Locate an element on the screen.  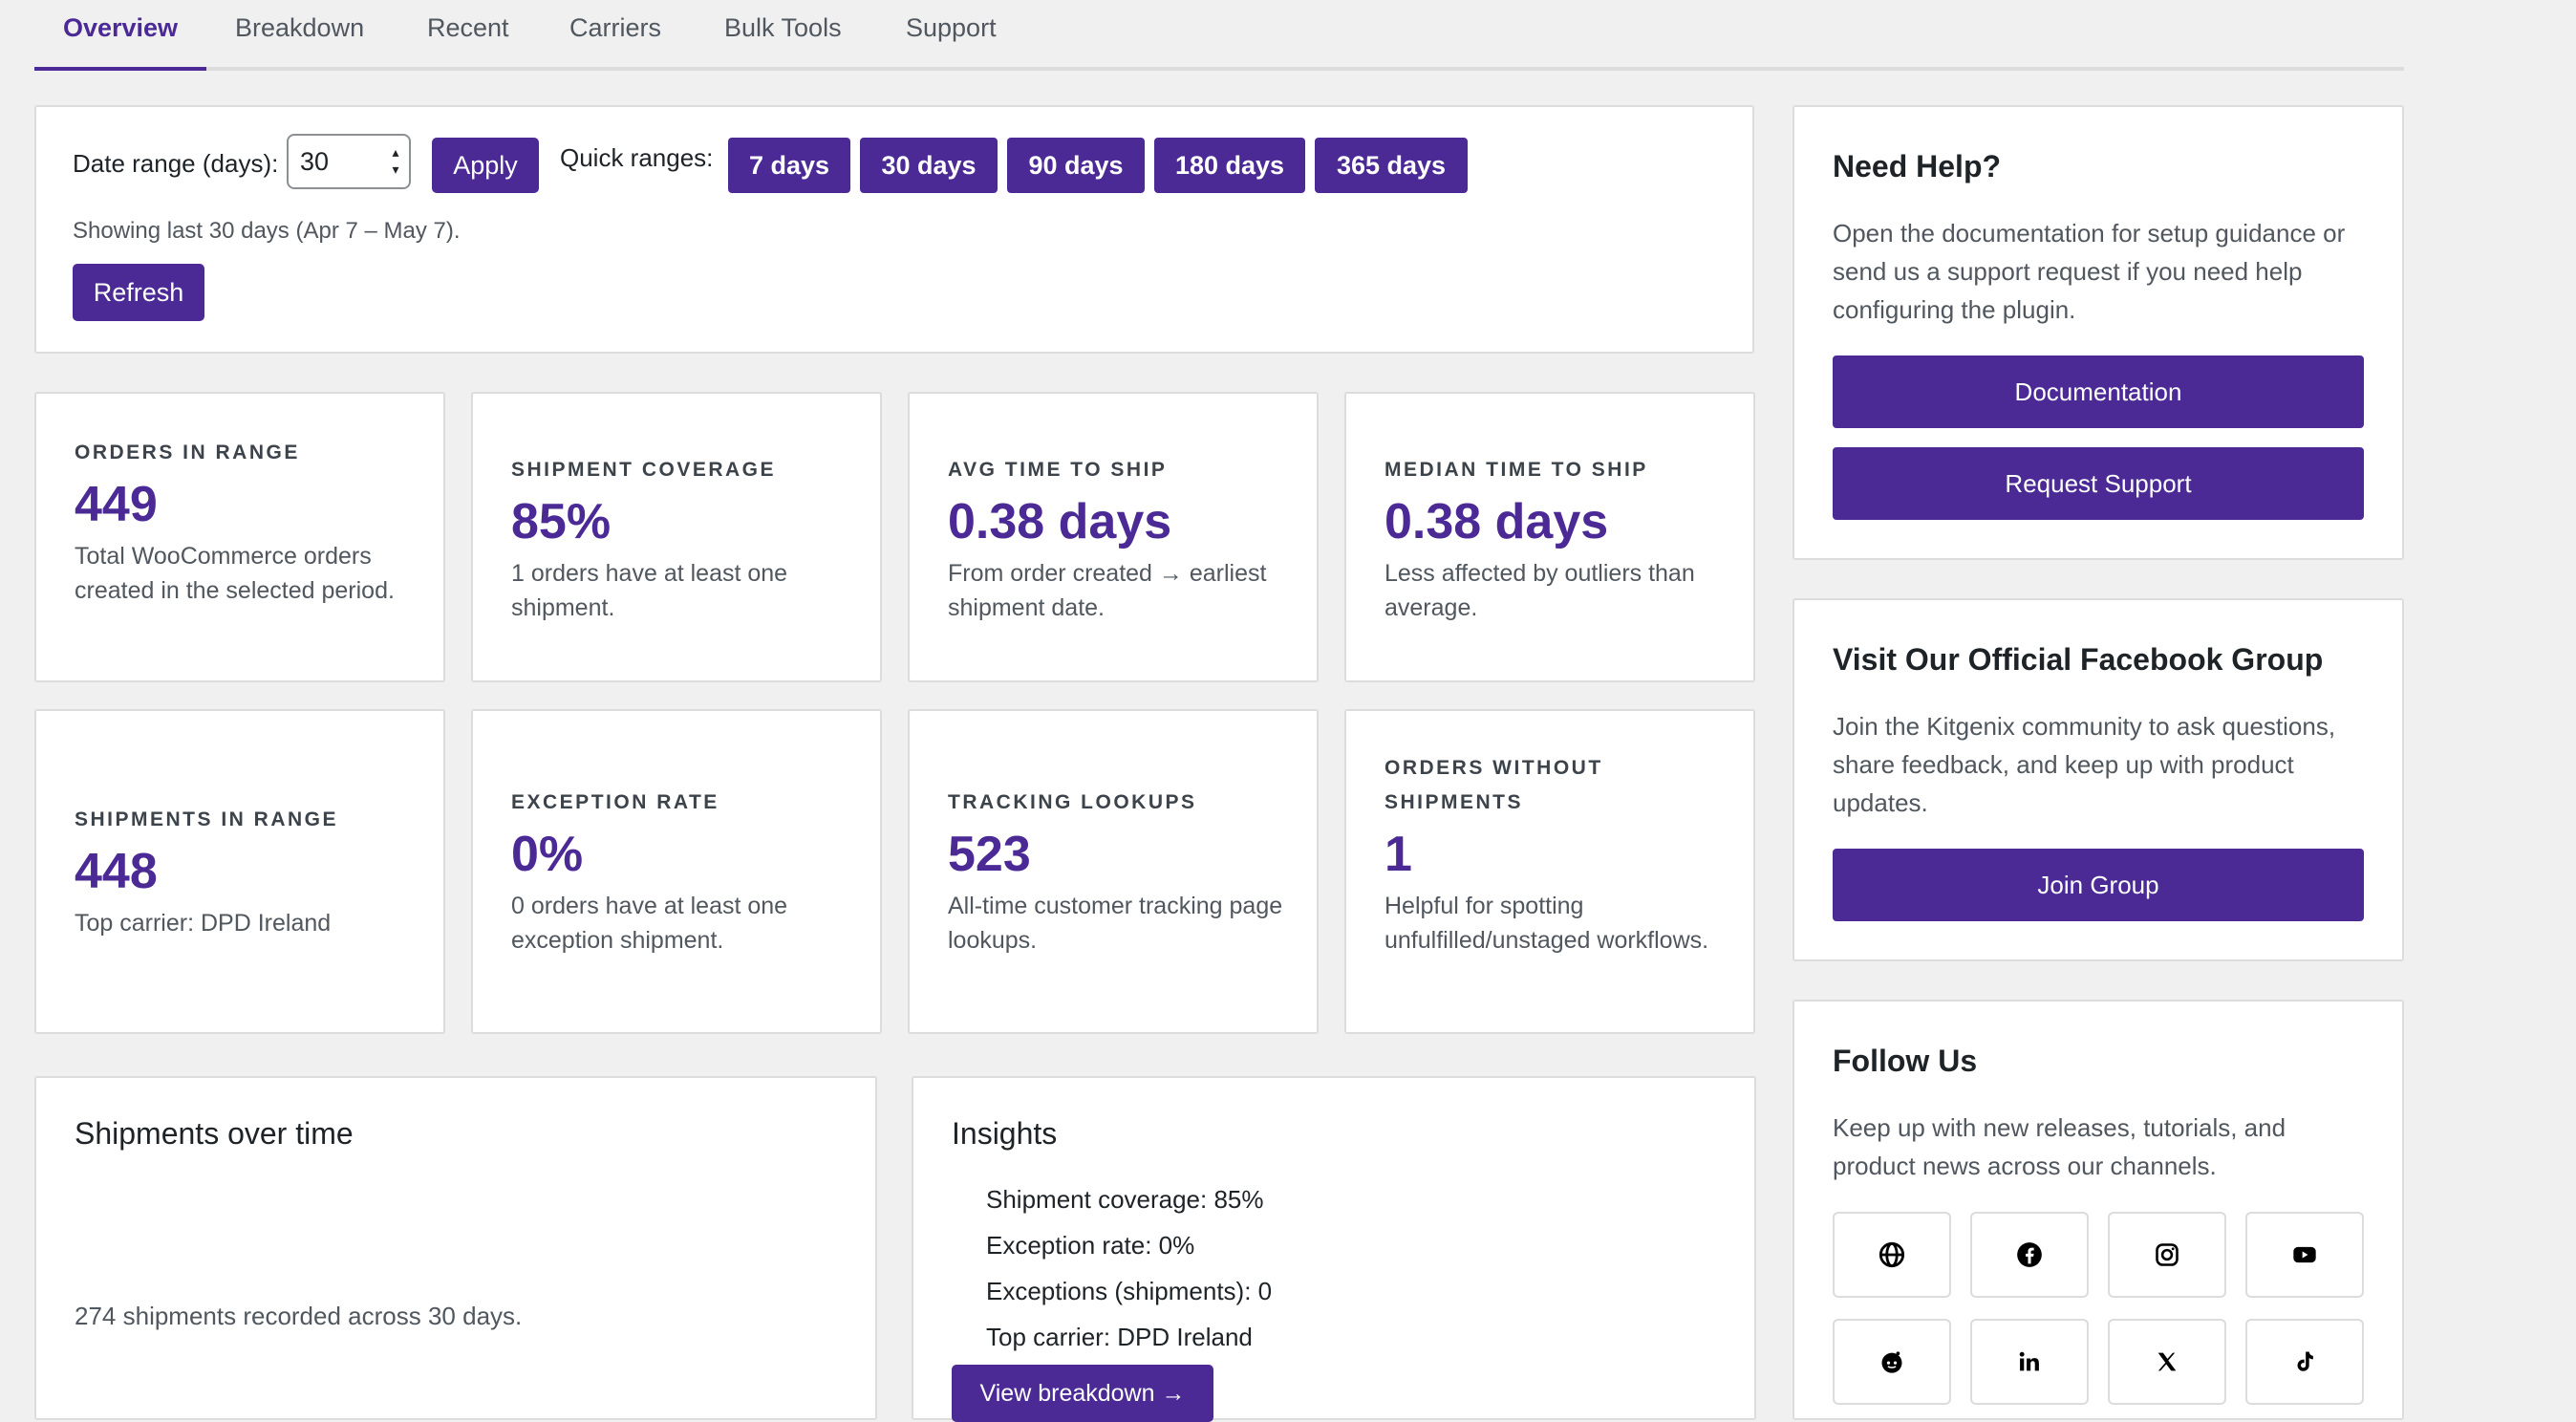
x-icon is located at coordinates (2167, 1362).